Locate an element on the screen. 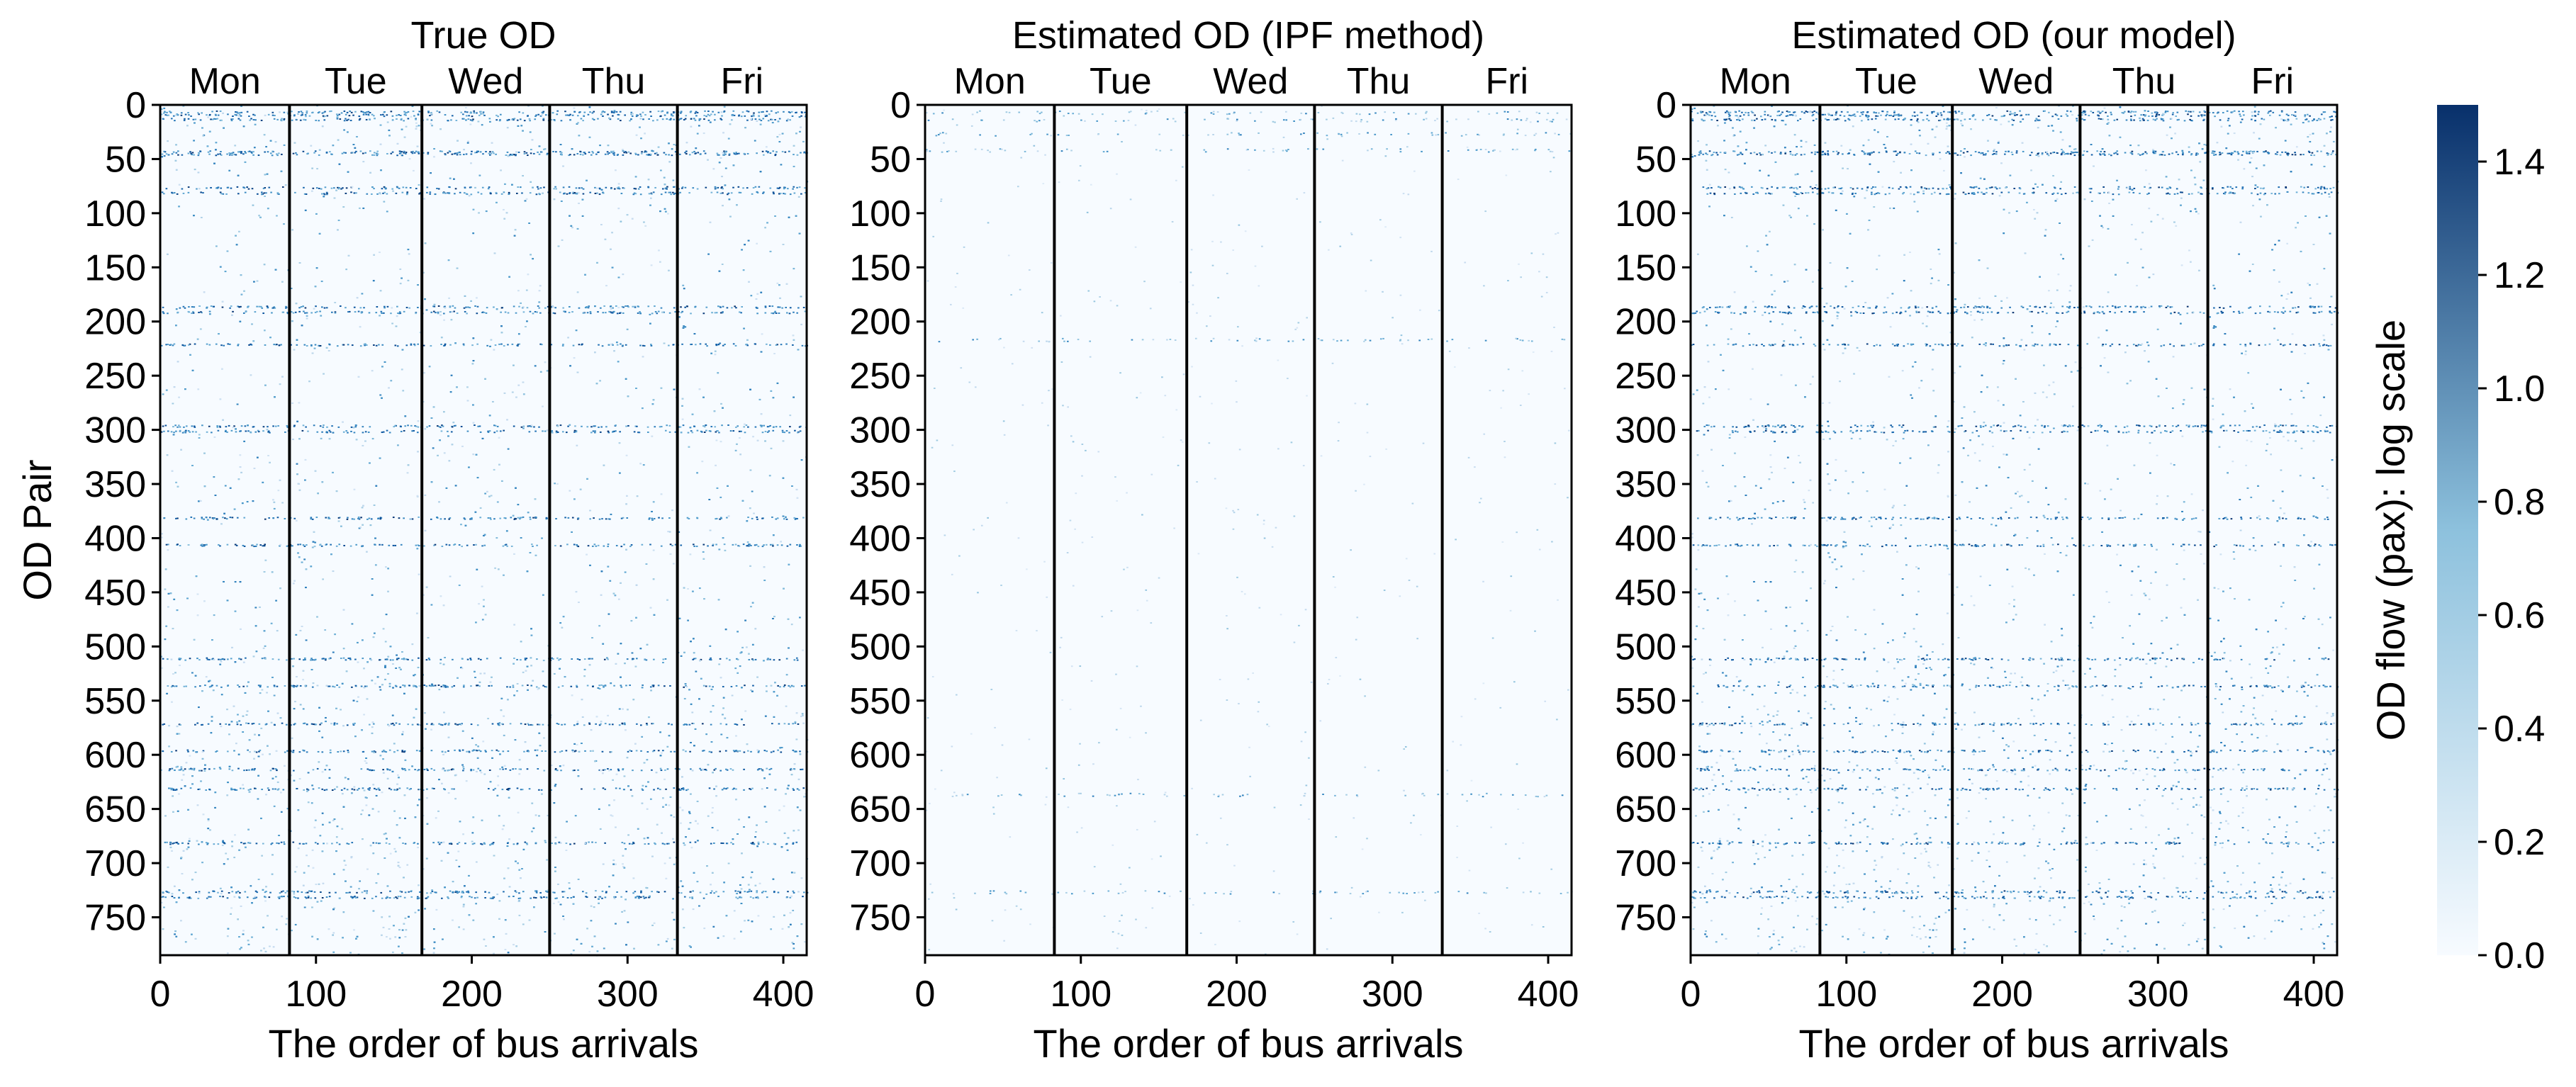  panel-title: True OD is located at coordinates (483, 35).